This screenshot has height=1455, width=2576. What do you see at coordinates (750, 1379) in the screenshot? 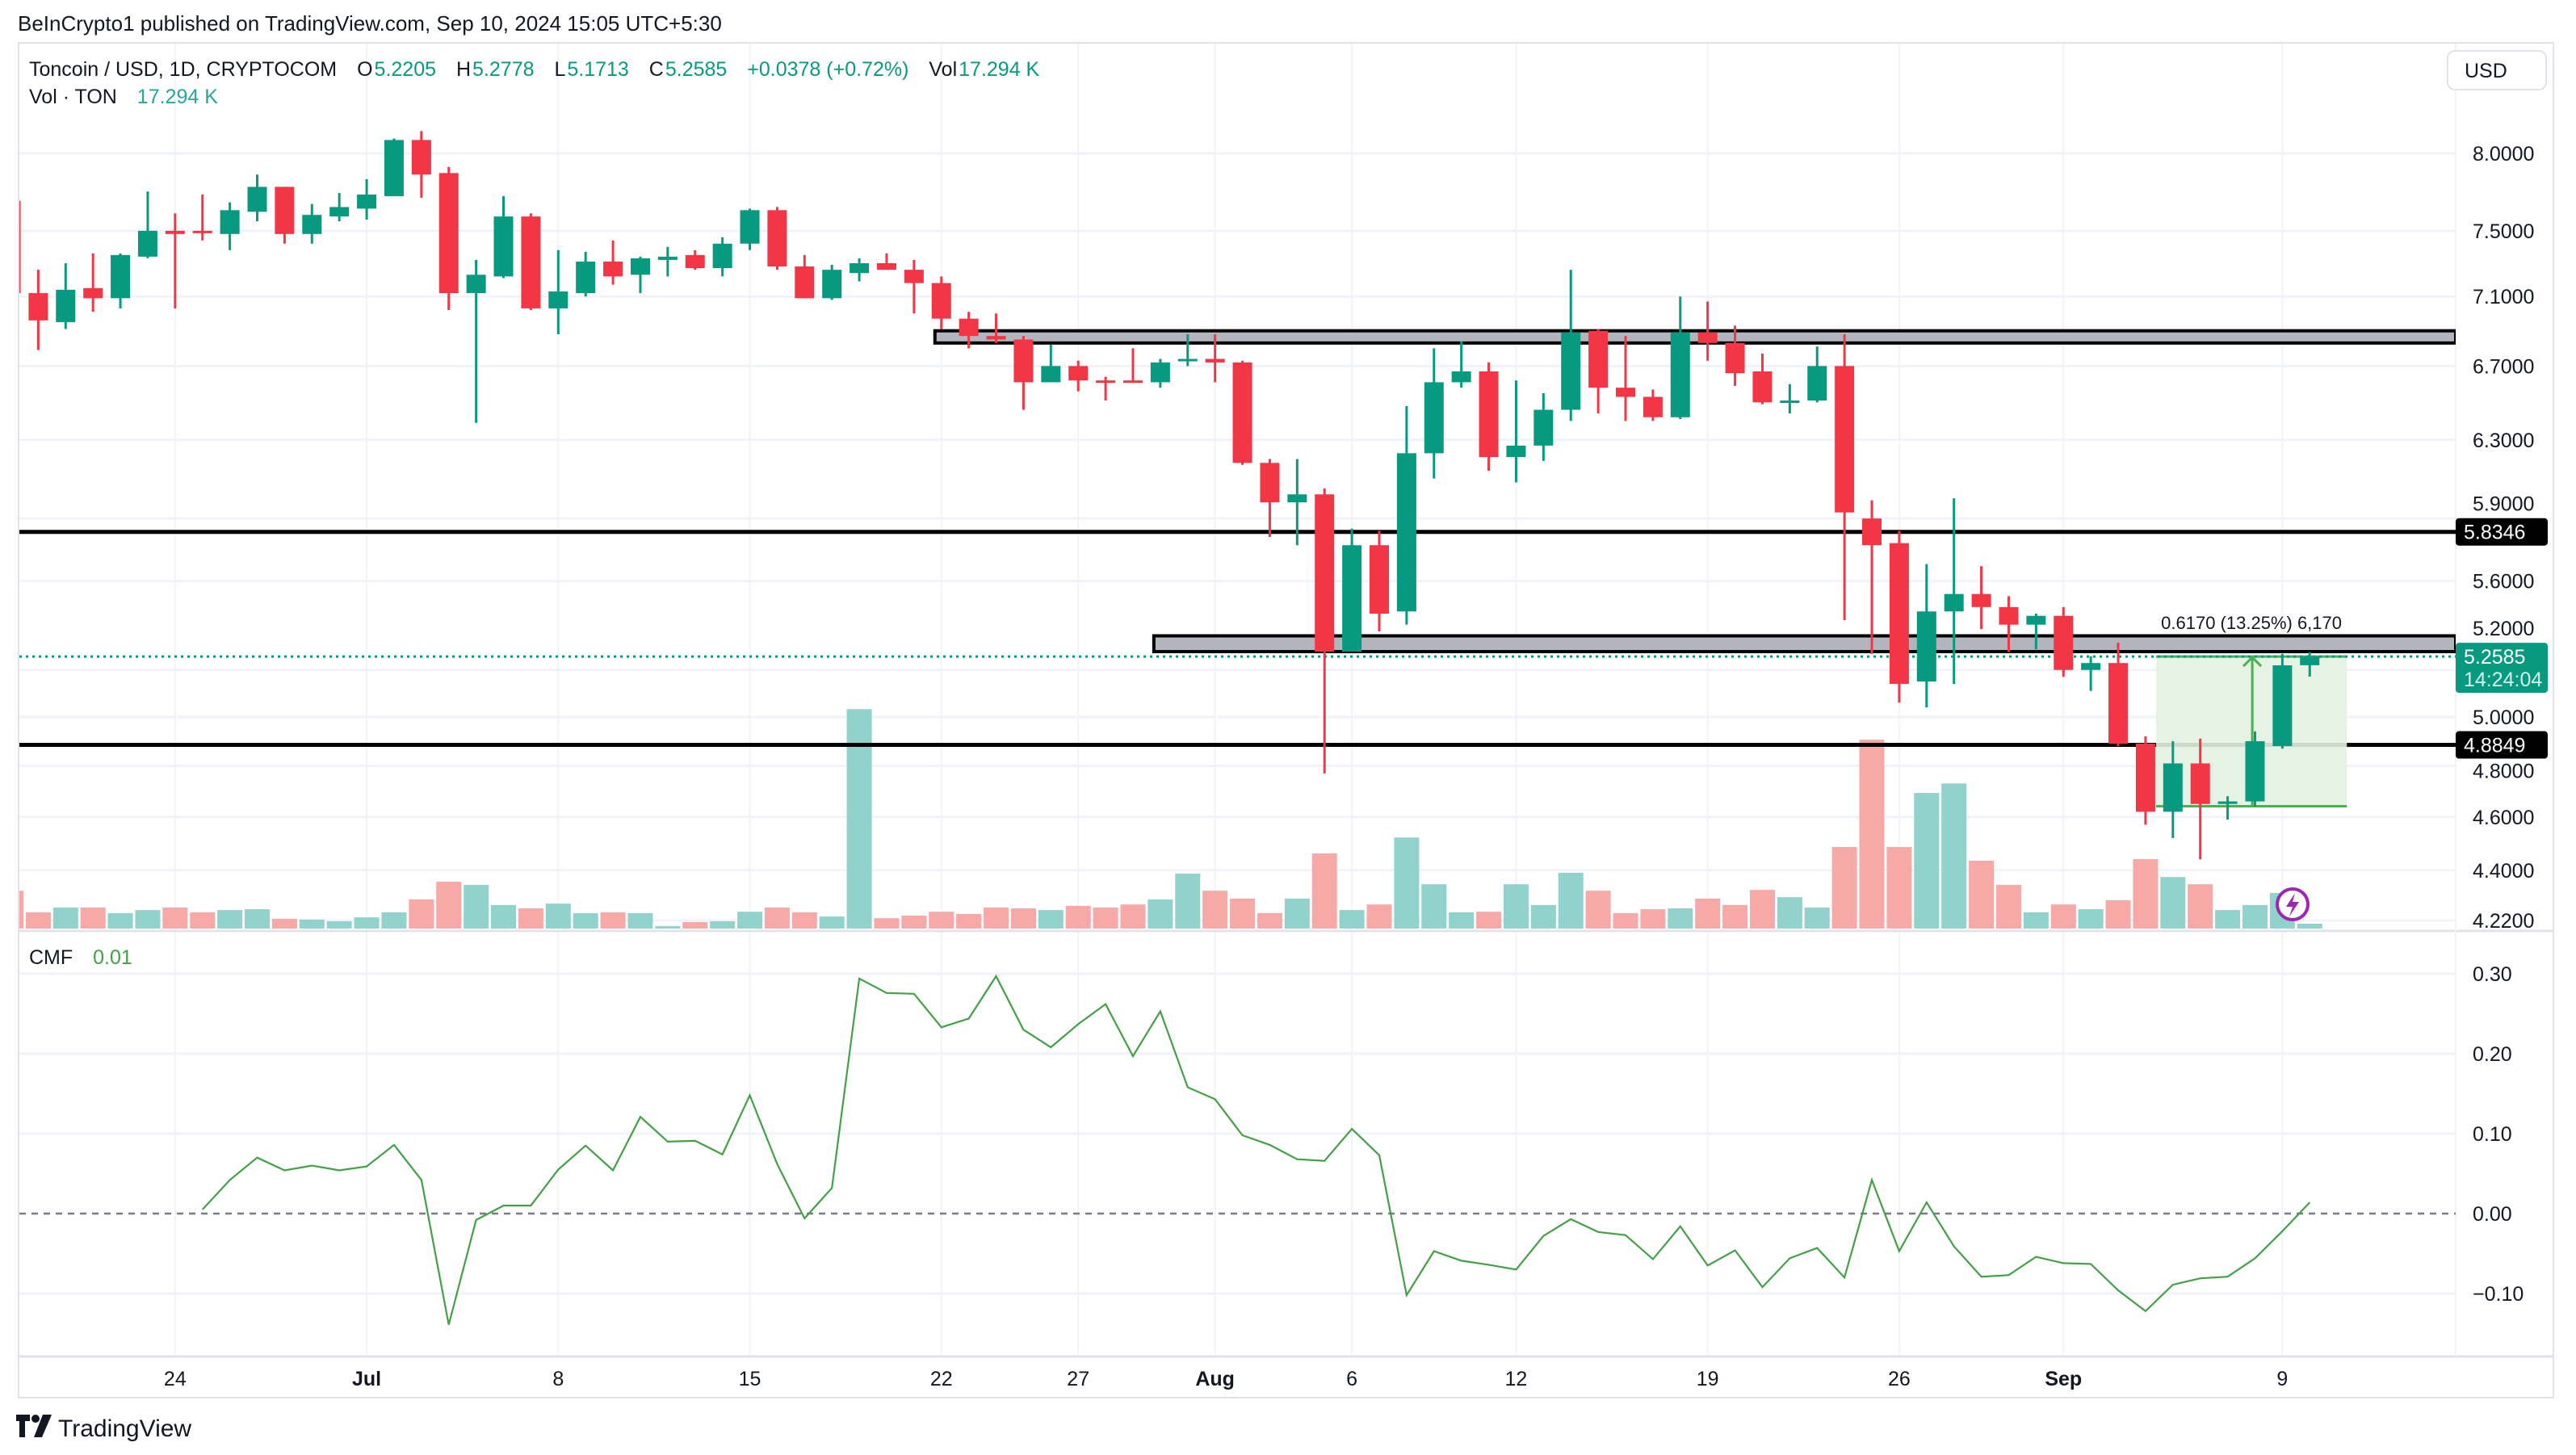
I see `time-tick-label: 15` at bounding box center [750, 1379].